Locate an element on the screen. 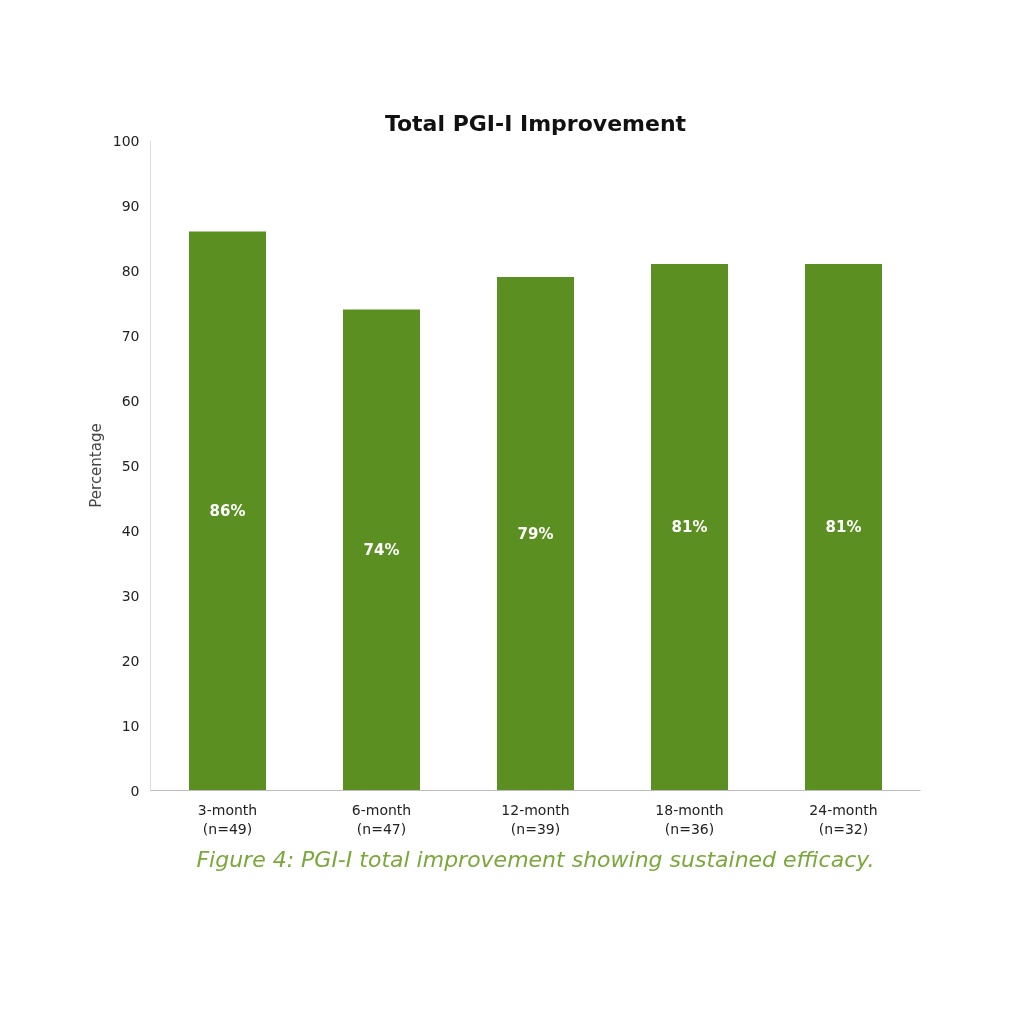 The width and height of the screenshot is (1024, 1024). x-tick-label: 18-month (n=36) is located at coordinates (689, 819).